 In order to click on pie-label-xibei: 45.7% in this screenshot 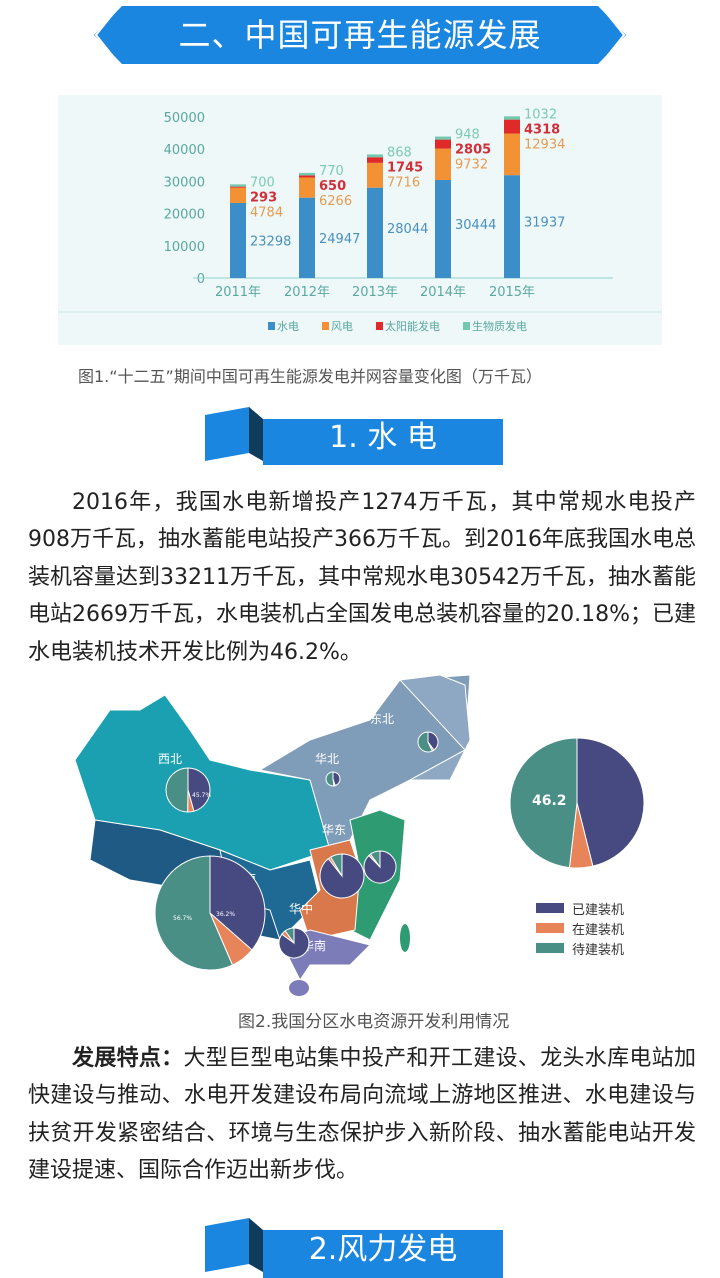, I will do `click(201, 795)`.